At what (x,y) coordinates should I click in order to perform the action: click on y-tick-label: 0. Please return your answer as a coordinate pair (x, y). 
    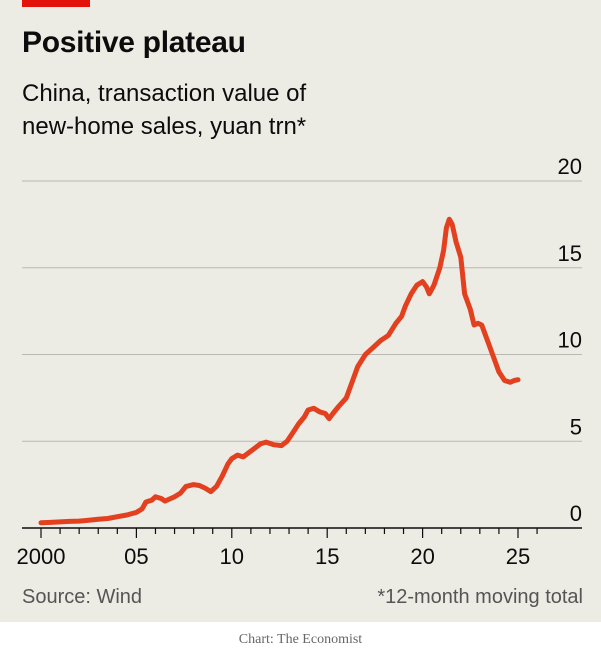
    Looking at the image, I should click on (576, 513).